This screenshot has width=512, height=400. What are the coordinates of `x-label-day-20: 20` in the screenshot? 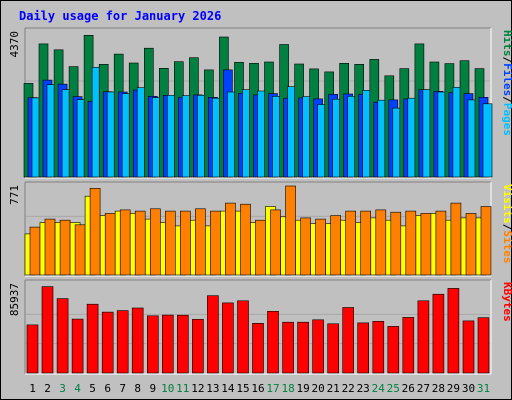 It's located at (317, 388).